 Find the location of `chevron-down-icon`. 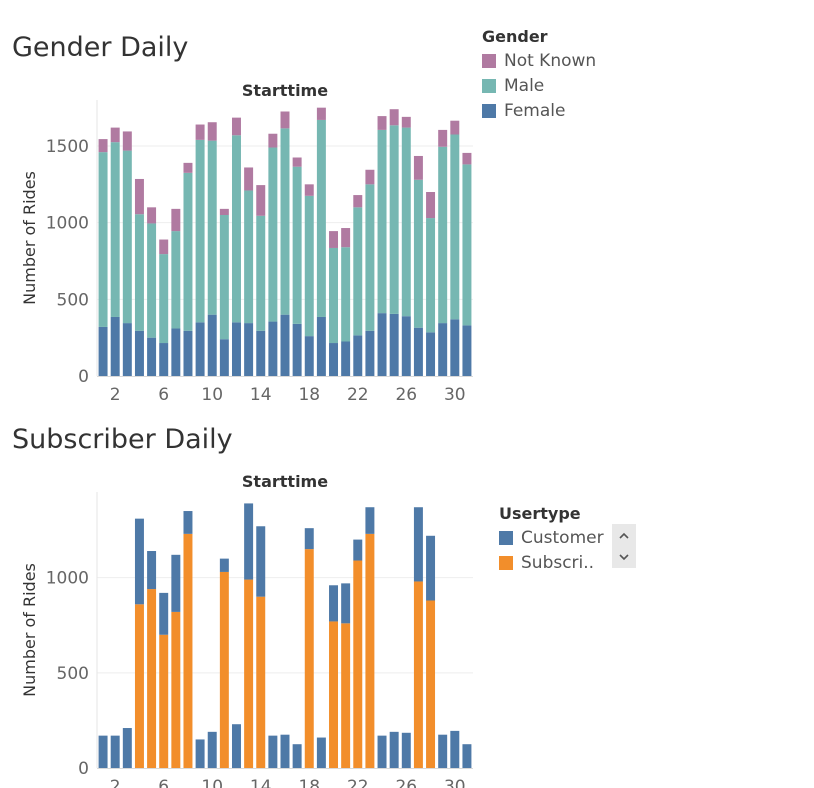

chevron-down-icon is located at coordinates (624, 557).